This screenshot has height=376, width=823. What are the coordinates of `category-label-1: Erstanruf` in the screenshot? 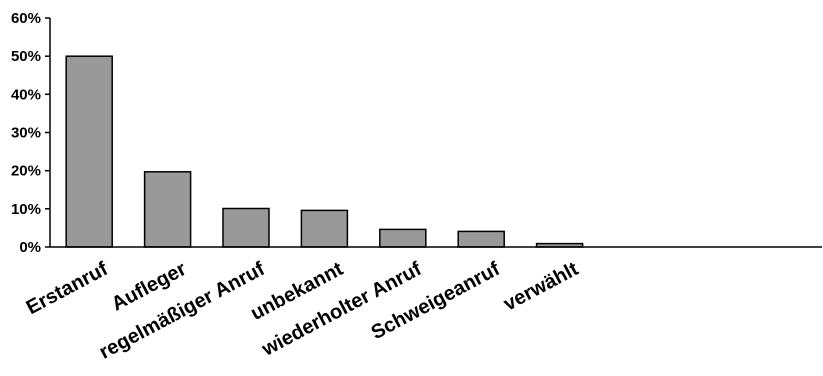 It's located at (67, 288).